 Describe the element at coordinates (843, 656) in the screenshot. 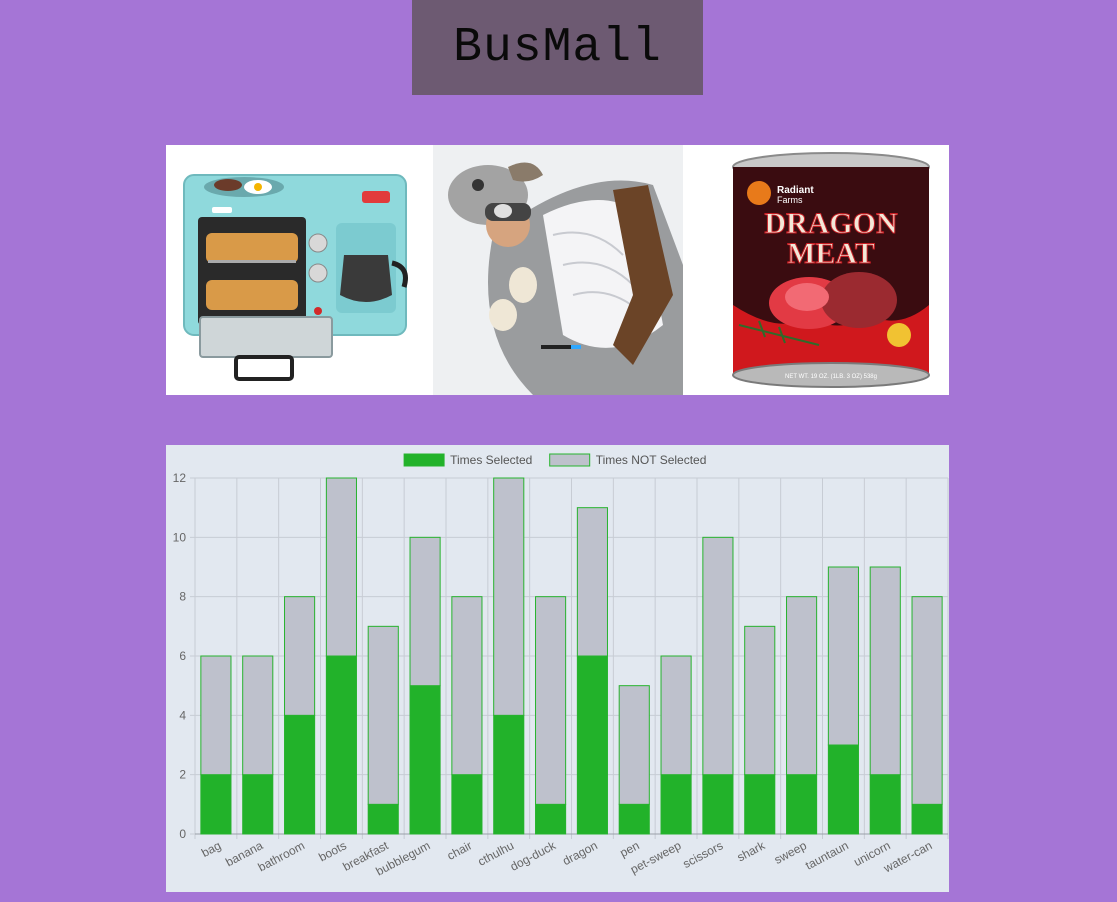

I see `bar-times-not-selected-tauntaun` at that location.